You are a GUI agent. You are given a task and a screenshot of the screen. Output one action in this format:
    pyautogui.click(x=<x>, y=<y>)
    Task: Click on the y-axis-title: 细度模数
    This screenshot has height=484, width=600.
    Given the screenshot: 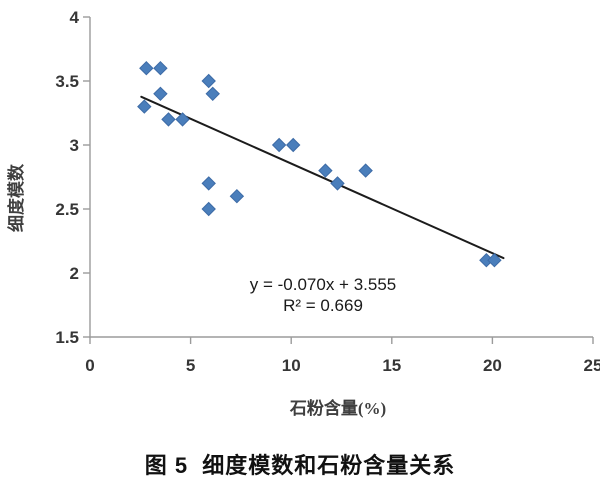 What is the action you would take?
    pyautogui.click(x=16, y=197)
    